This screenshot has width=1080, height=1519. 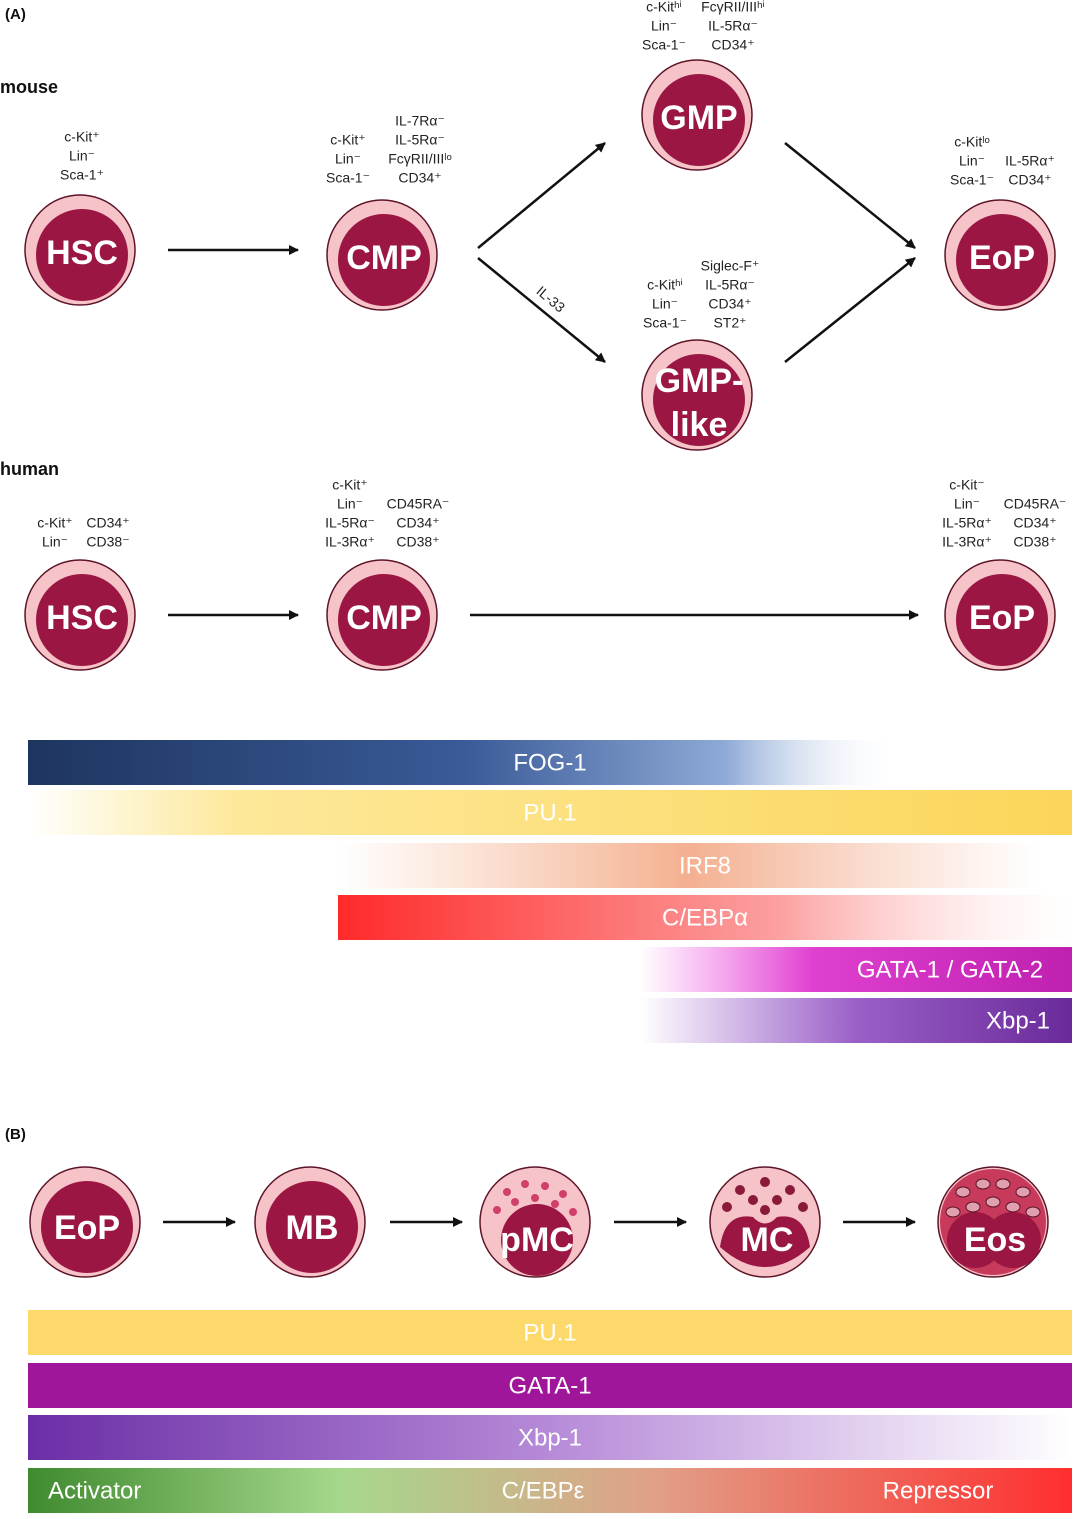 What do you see at coordinates (107, 542) in the screenshot?
I see `marker: CD38⁻` at bounding box center [107, 542].